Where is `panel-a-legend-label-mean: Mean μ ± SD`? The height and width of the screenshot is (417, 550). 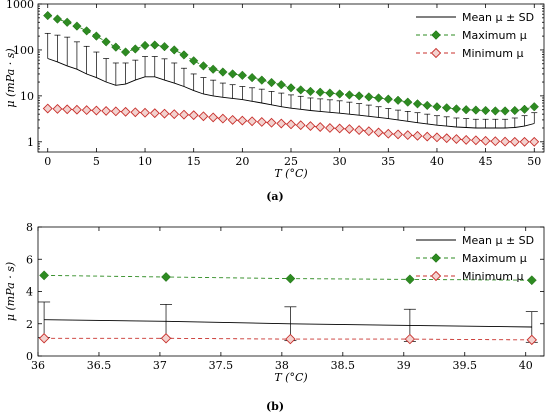
panel-a-legend-label-mean: Mean μ ± SD is located at coordinates (498, 17).